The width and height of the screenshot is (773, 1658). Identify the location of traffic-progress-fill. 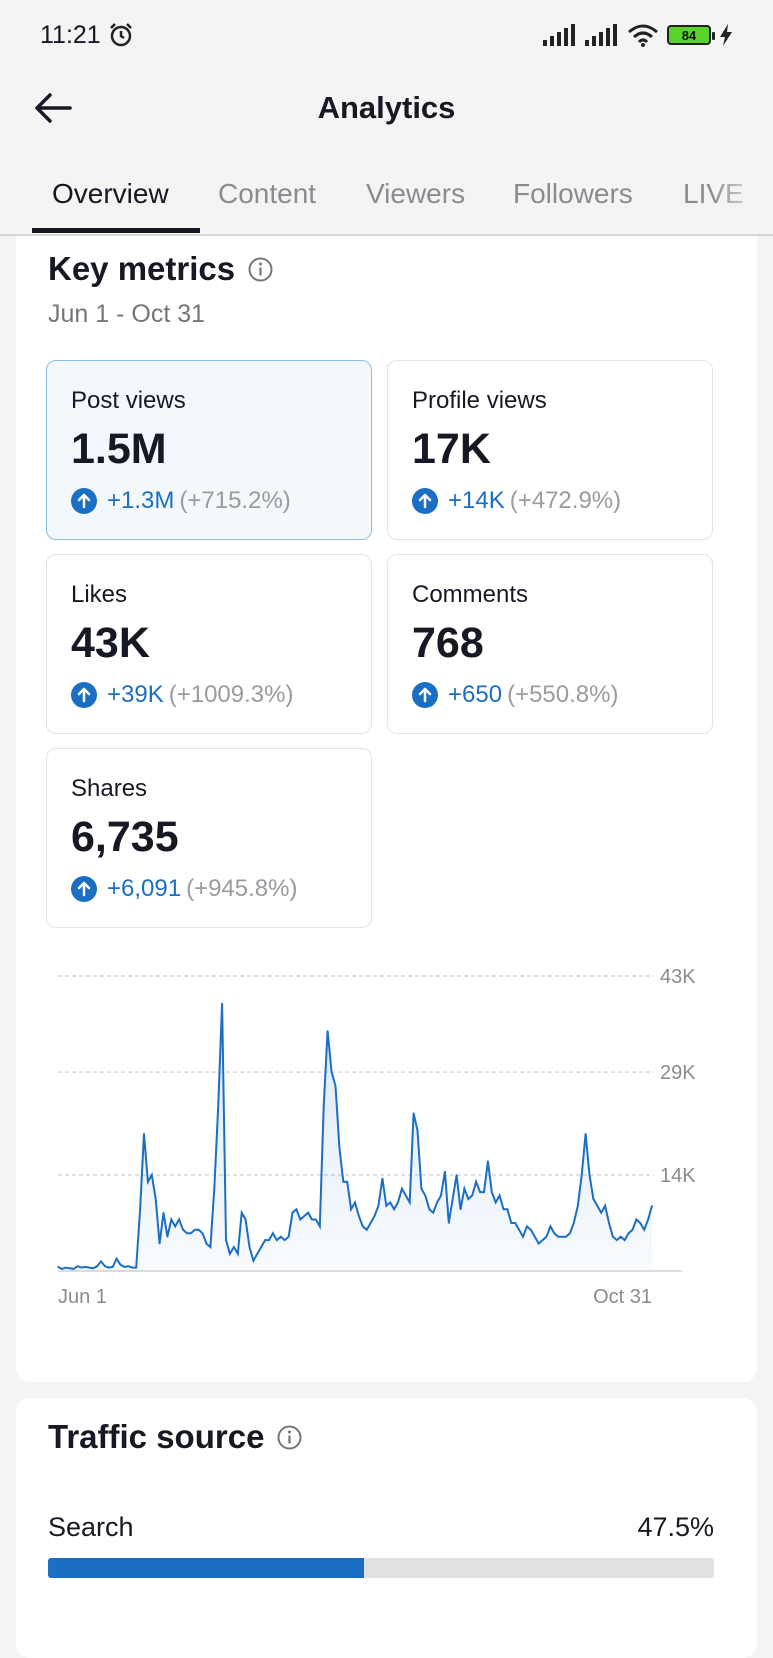
(206, 1568).